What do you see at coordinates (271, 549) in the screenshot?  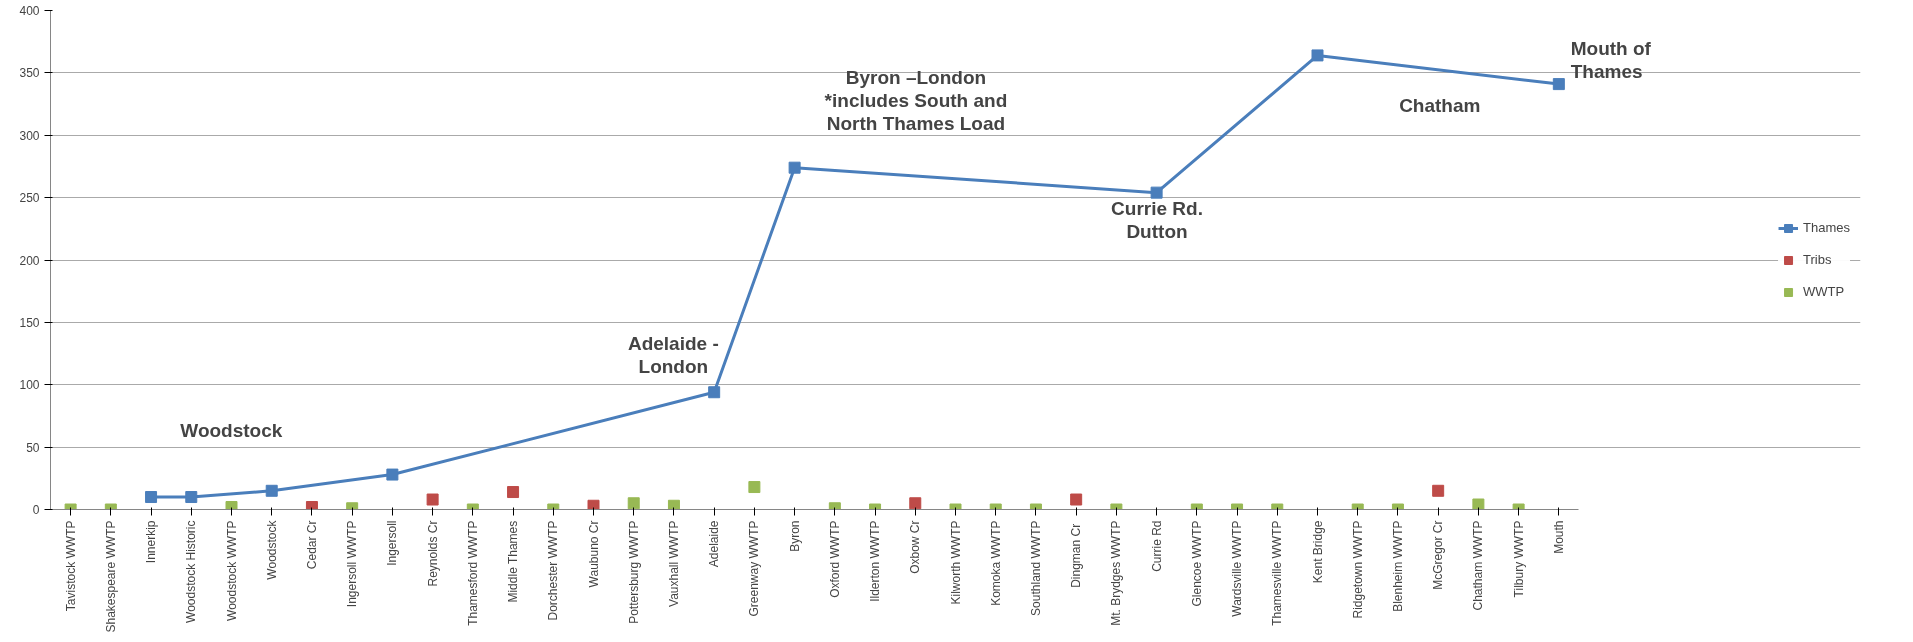 I see `x-tick-label: Woodstock` at bounding box center [271, 549].